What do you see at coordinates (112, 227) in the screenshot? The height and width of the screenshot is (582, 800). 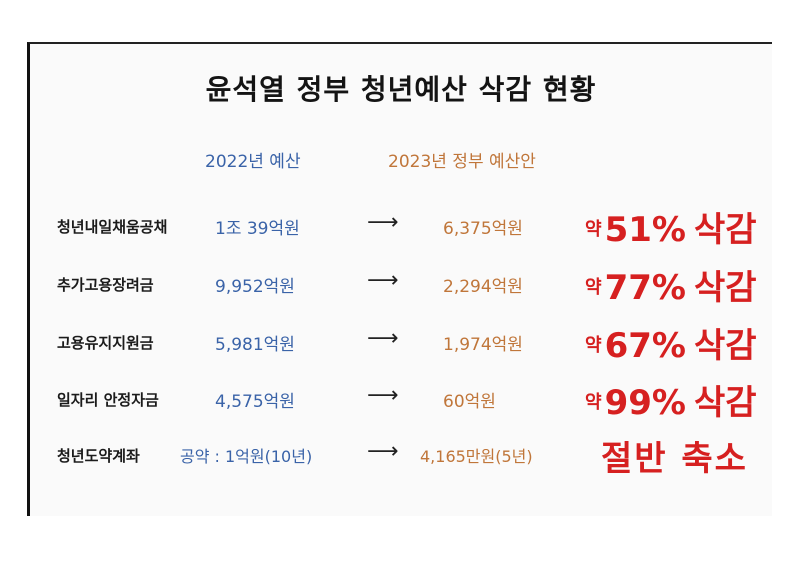 I see `program-name: 청년내일채움공채` at bounding box center [112, 227].